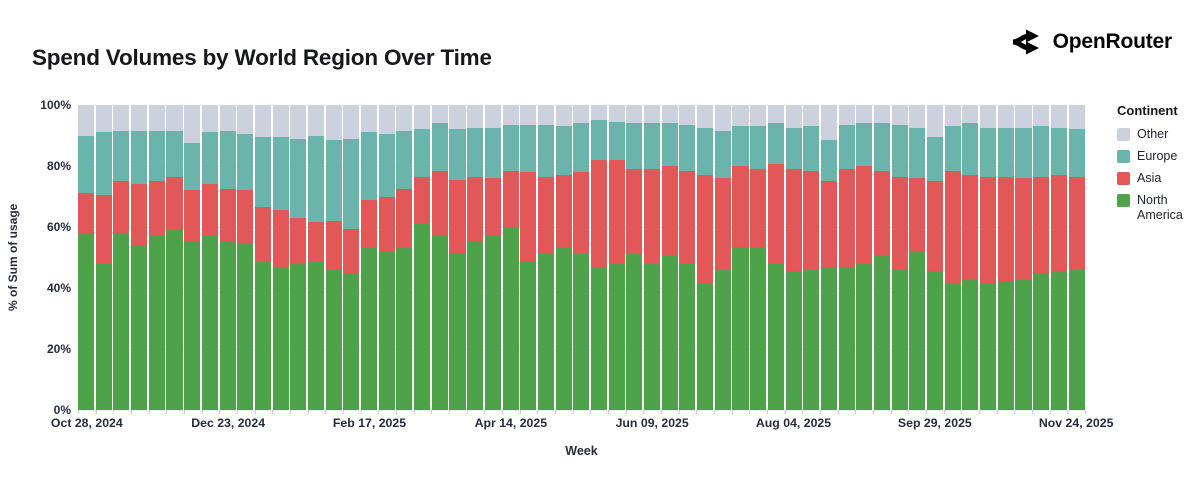  Describe the element at coordinates (1123, 178) in the screenshot. I see `legend-swatch-asia` at that location.